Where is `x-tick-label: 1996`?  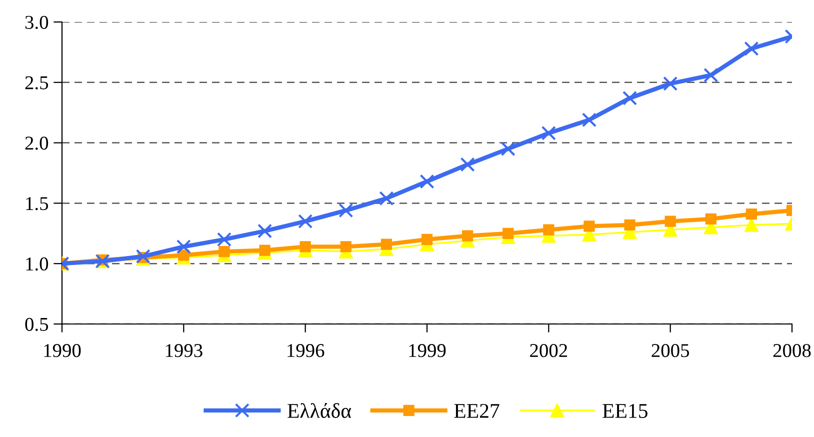
x-tick-label: 1996 is located at coordinates (306, 351).